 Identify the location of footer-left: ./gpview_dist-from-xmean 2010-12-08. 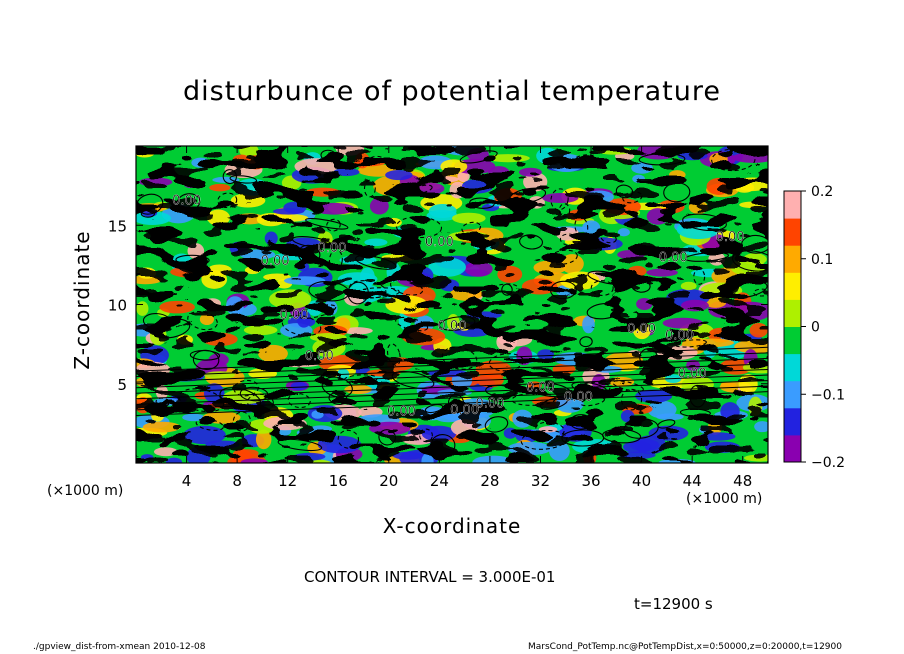
(119, 647).